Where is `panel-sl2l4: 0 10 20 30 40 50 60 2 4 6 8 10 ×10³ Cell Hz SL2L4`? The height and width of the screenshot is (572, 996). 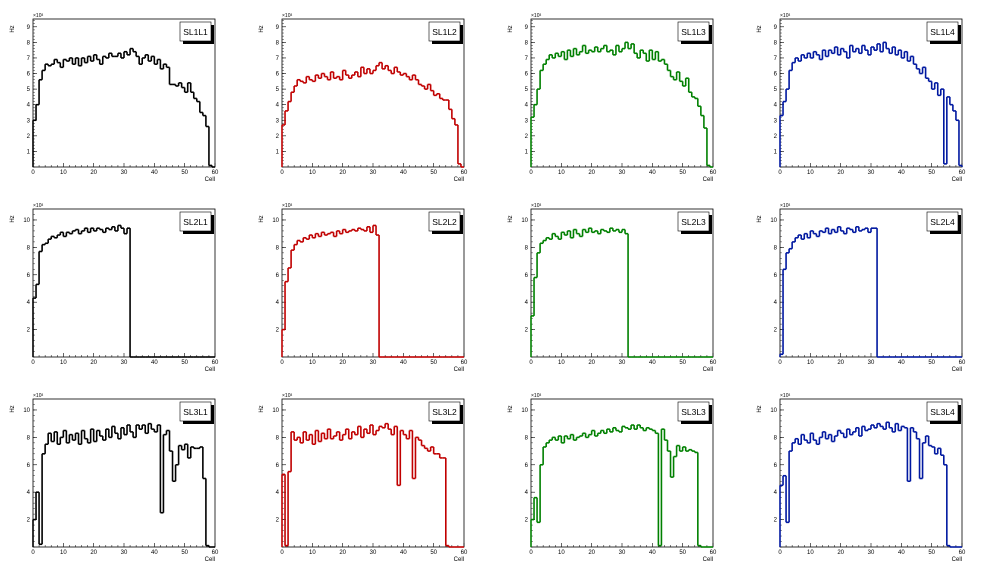 panel-sl2l4: 0 10 20 30 40 50 60 2 4 6 8 10 ×10³ Cell Hz SL2L4 is located at coordinates (871, 285).